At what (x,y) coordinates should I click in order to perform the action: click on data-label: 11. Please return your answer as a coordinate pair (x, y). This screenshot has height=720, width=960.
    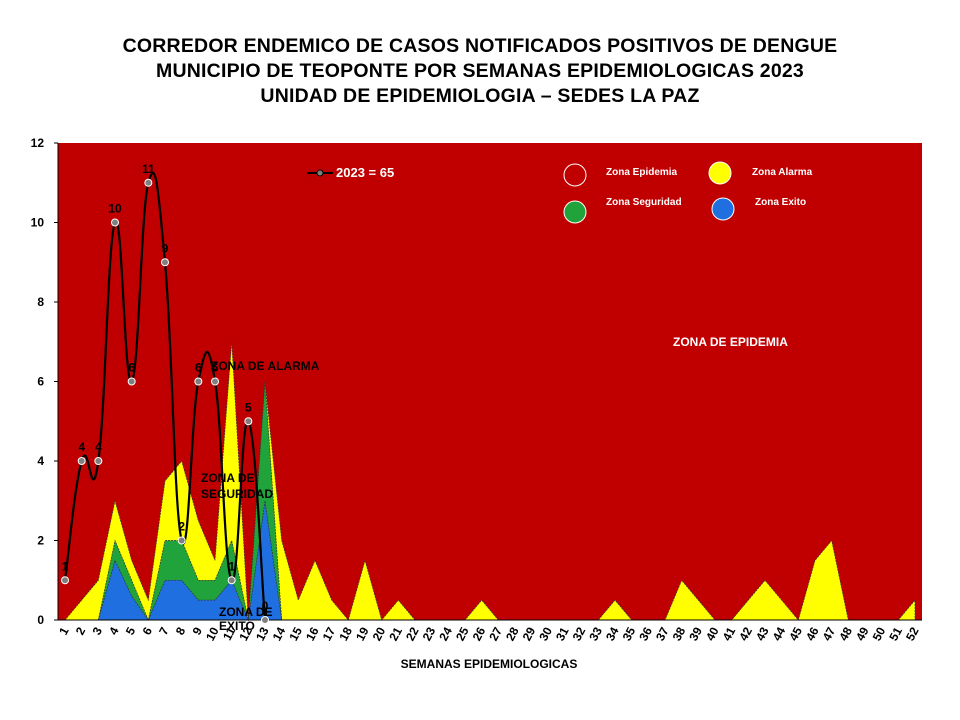
    Looking at the image, I should click on (148, 169).